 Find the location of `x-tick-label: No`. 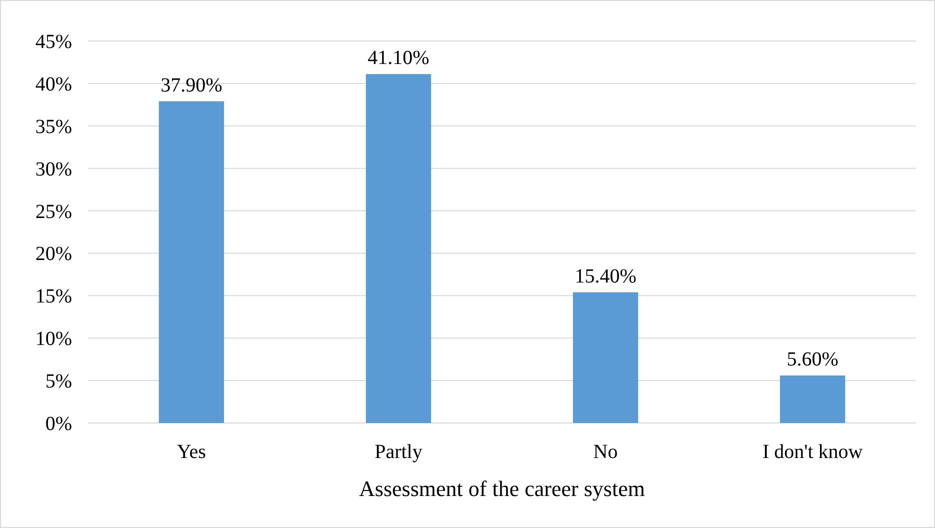

x-tick-label: No is located at coordinates (605, 452).